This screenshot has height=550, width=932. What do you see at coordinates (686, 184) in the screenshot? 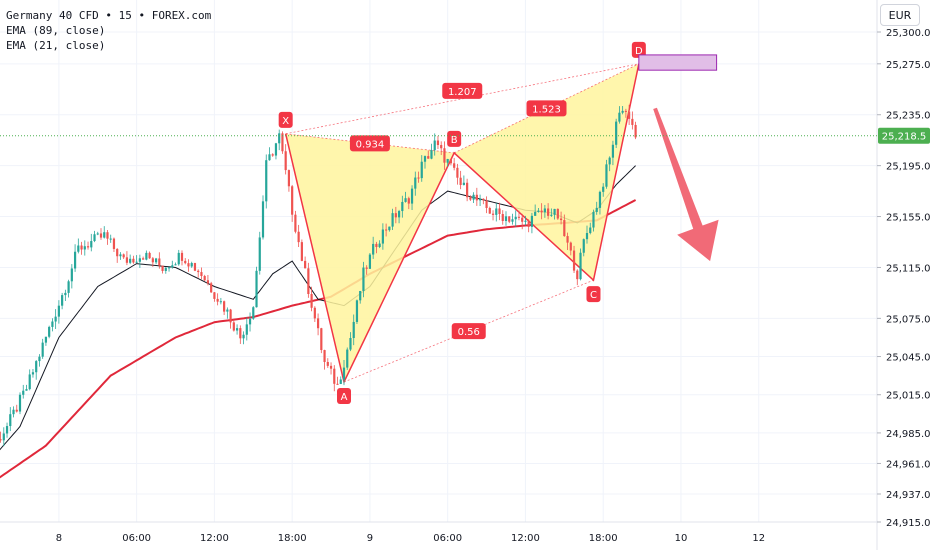
I see `projection-arrow` at bounding box center [686, 184].